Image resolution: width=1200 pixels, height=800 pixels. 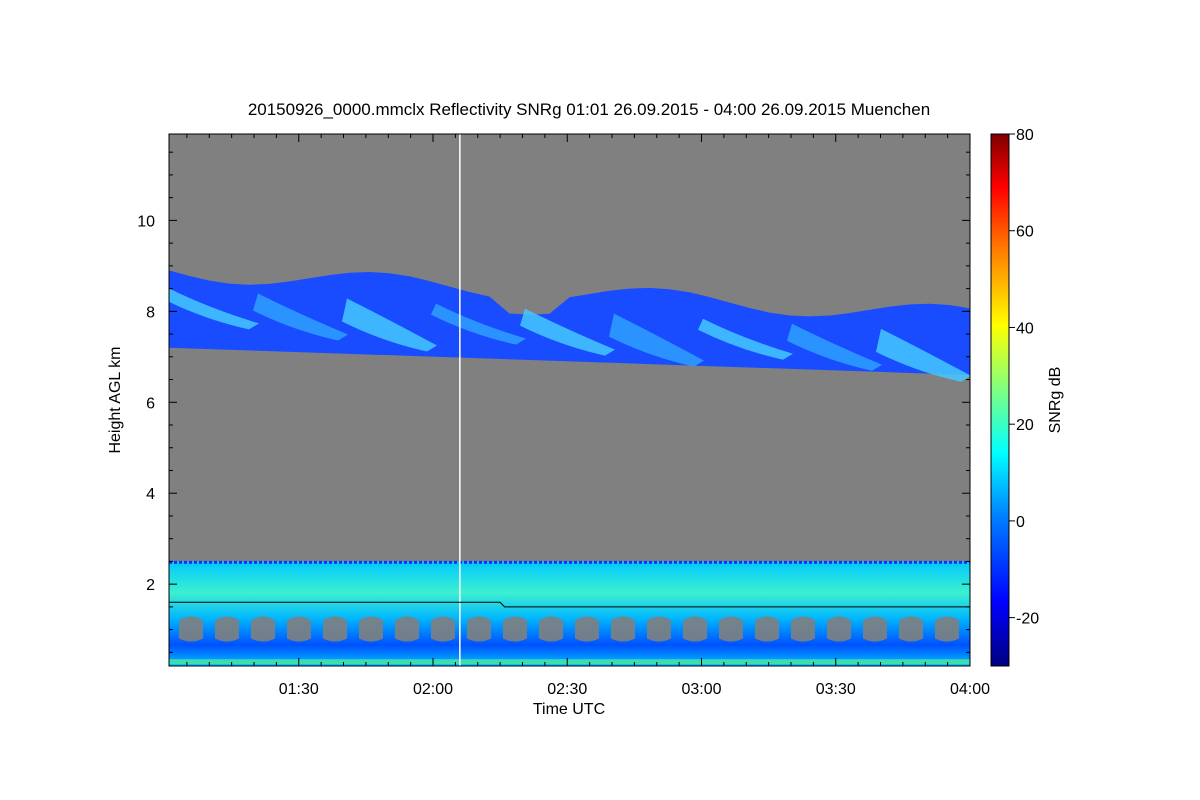 I want to click on boundary-layer, so click(x=569, y=613).